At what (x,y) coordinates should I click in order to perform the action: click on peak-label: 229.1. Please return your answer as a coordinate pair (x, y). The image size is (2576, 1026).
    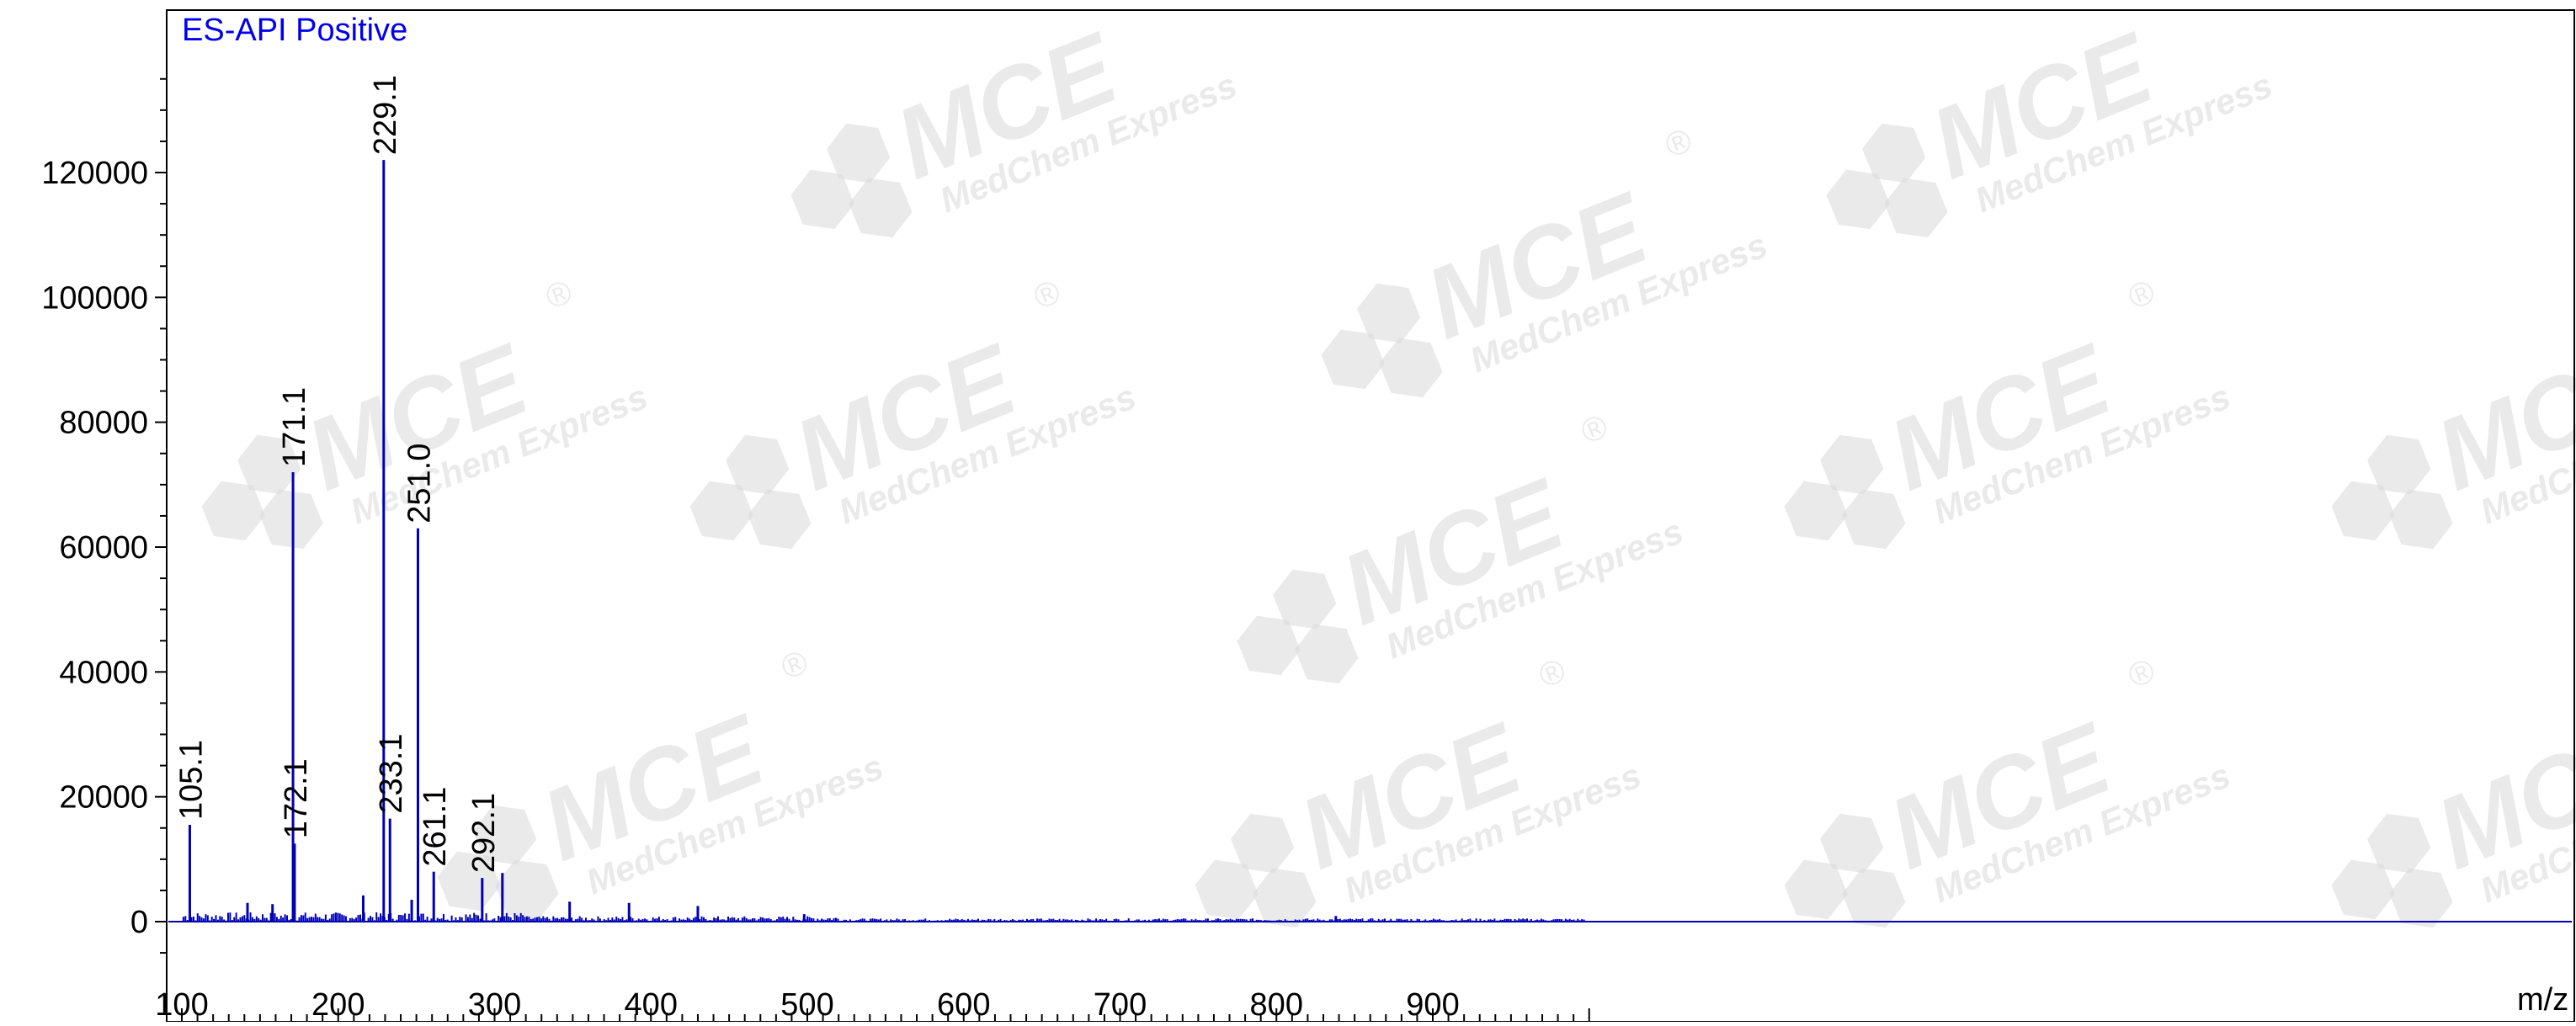
    Looking at the image, I should click on (385, 115).